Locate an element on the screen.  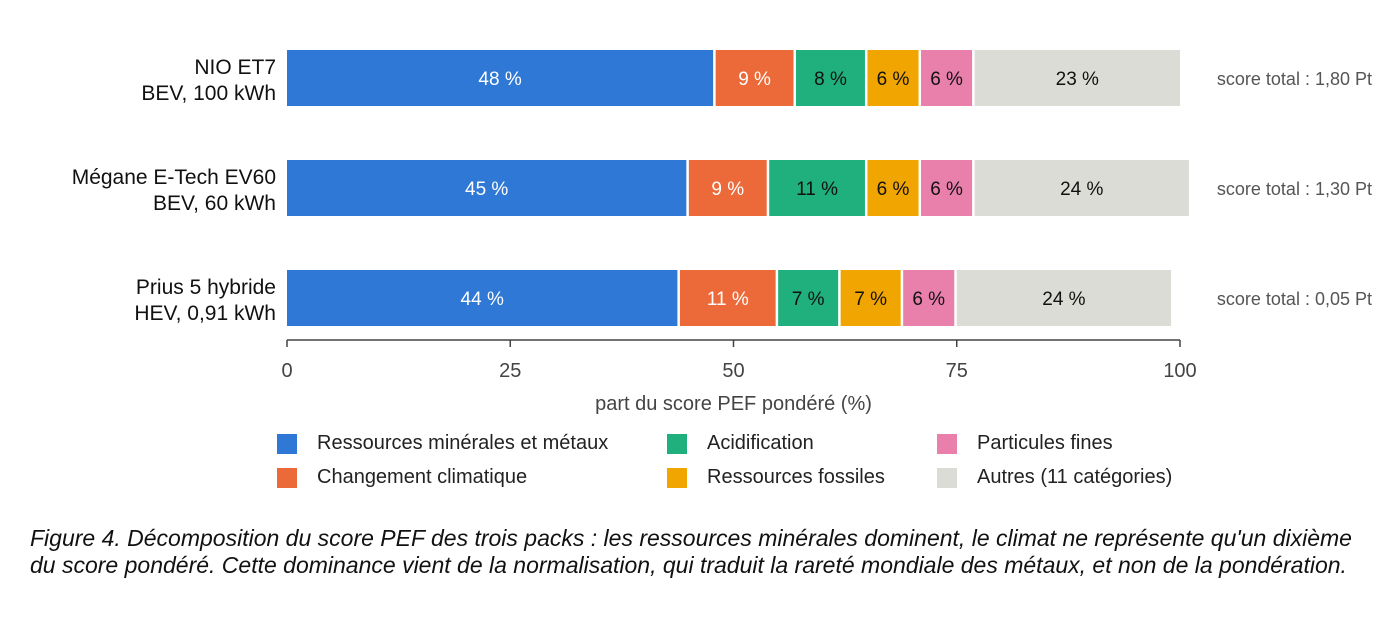
x-tick-label: 0 is located at coordinates (286, 371).